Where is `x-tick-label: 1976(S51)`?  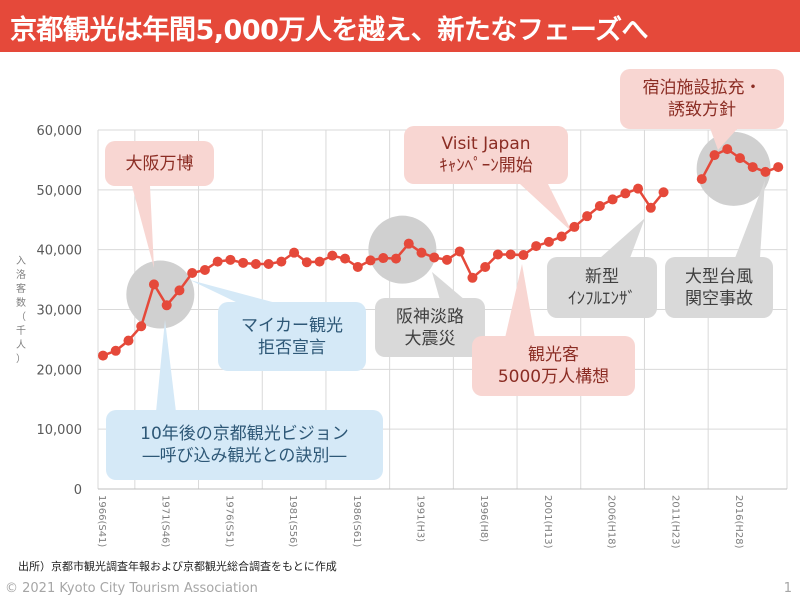 x-tick-label: 1976(S51) is located at coordinates (228, 521).